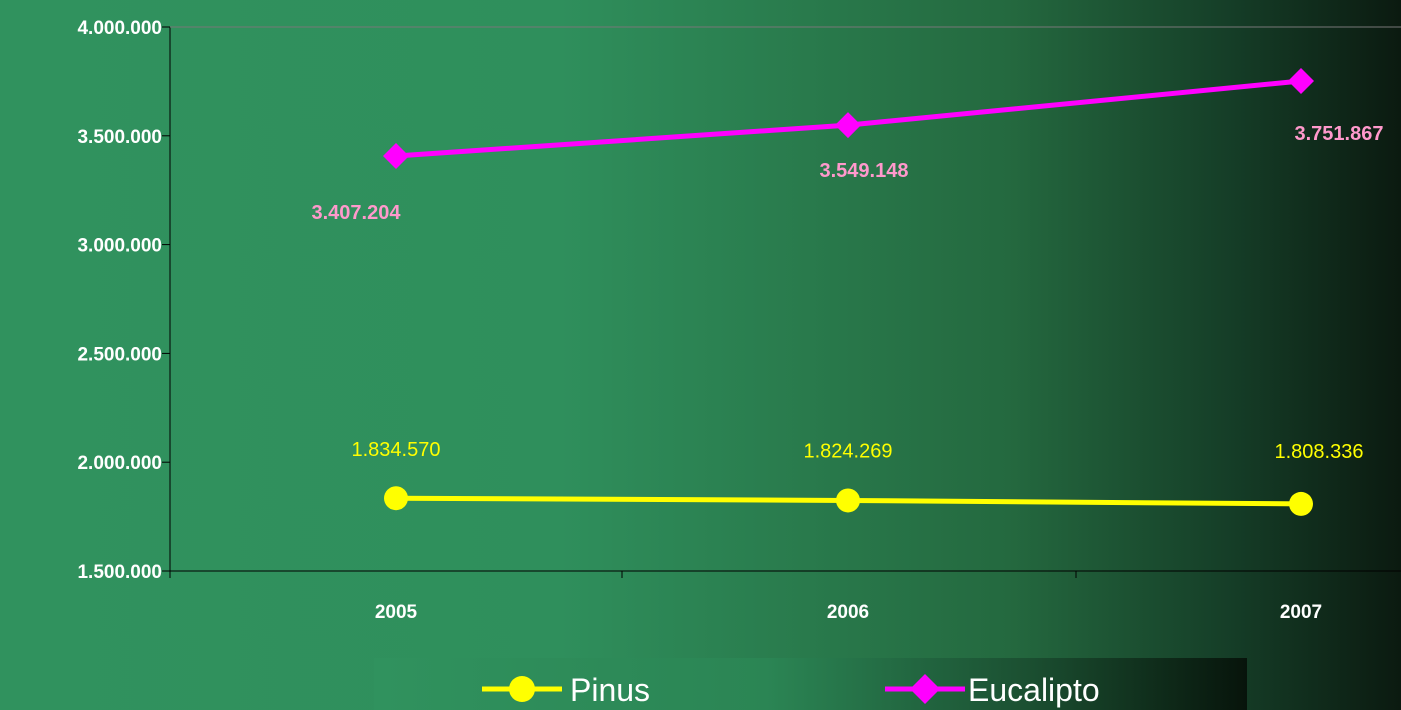 This screenshot has width=1401, height=710. I want to click on y-tick-label: 1.500.000, so click(119, 572).